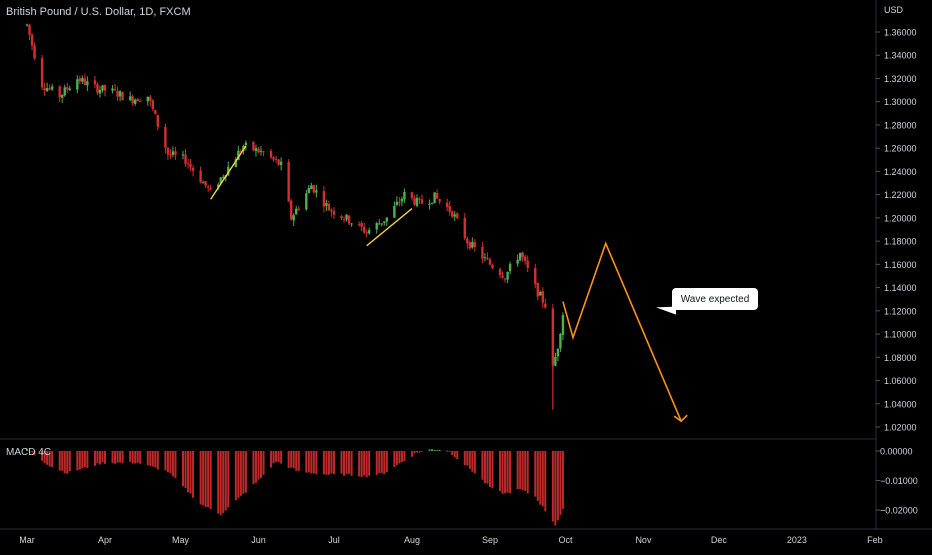  What do you see at coordinates (27, 540) in the screenshot?
I see `time-tick-label: Mar` at bounding box center [27, 540].